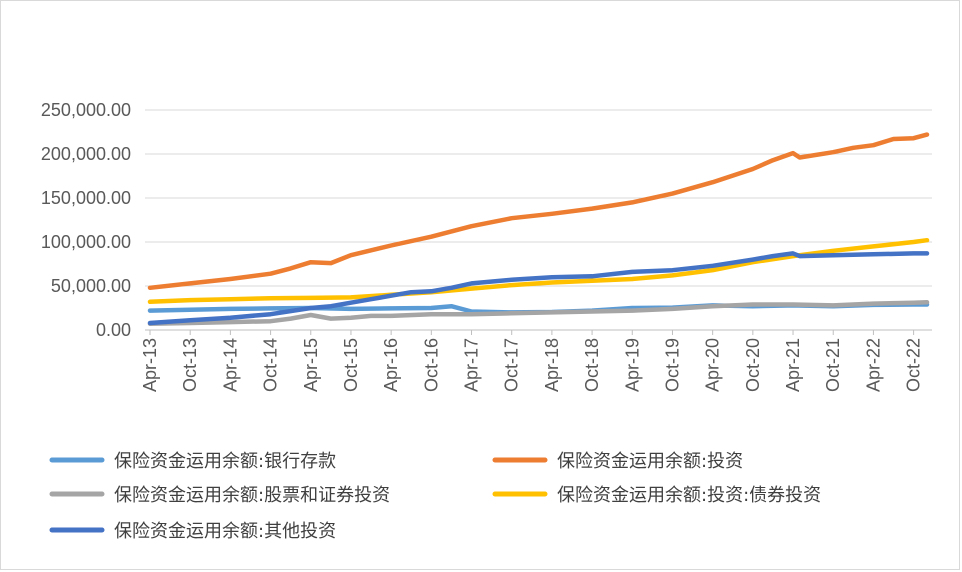 This screenshot has width=962, height=572. Describe the element at coordinates (689, 495) in the screenshot. I see `legend-label: 保险资金运用余额:投资:债券投资` at that location.